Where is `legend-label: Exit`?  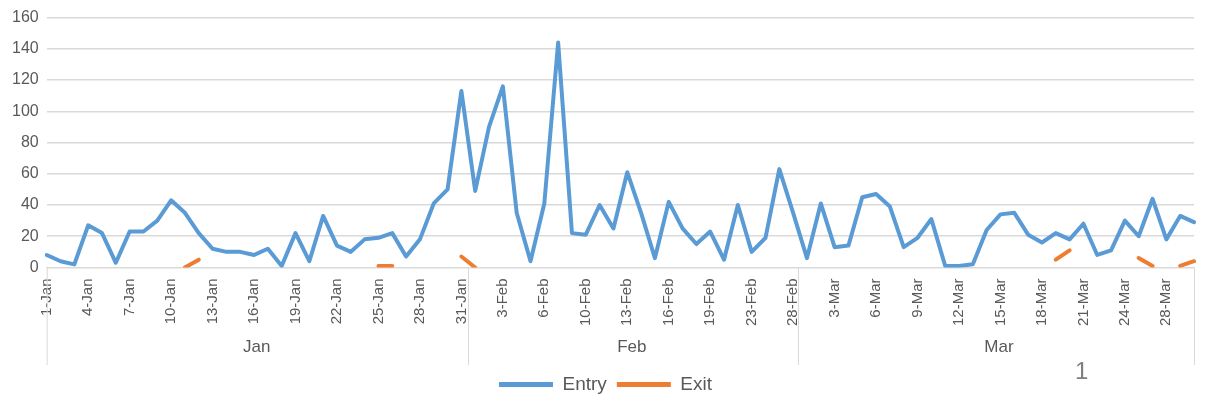 legend-label: Exit is located at coordinates (696, 383).